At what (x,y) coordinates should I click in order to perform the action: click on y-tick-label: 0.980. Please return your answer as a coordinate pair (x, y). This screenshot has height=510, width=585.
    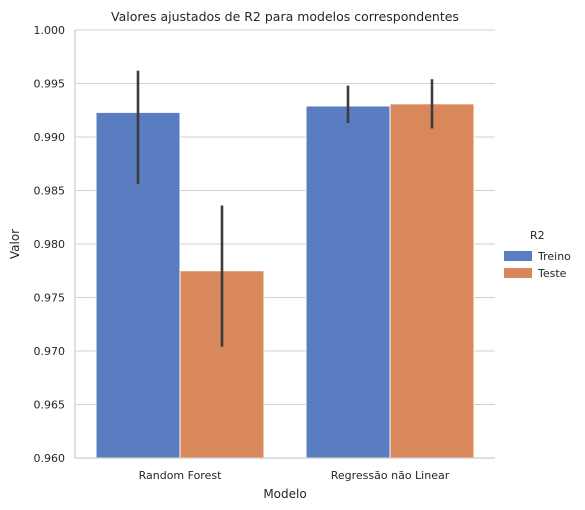
    Looking at the image, I should click on (50, 244).